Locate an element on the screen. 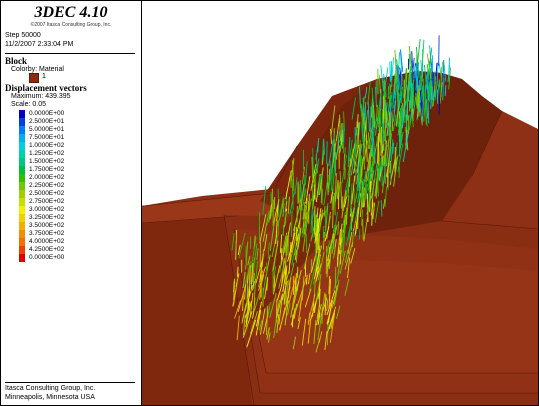  color-scale-row: 3.5000E+02 is located at coordinates (79, 226).